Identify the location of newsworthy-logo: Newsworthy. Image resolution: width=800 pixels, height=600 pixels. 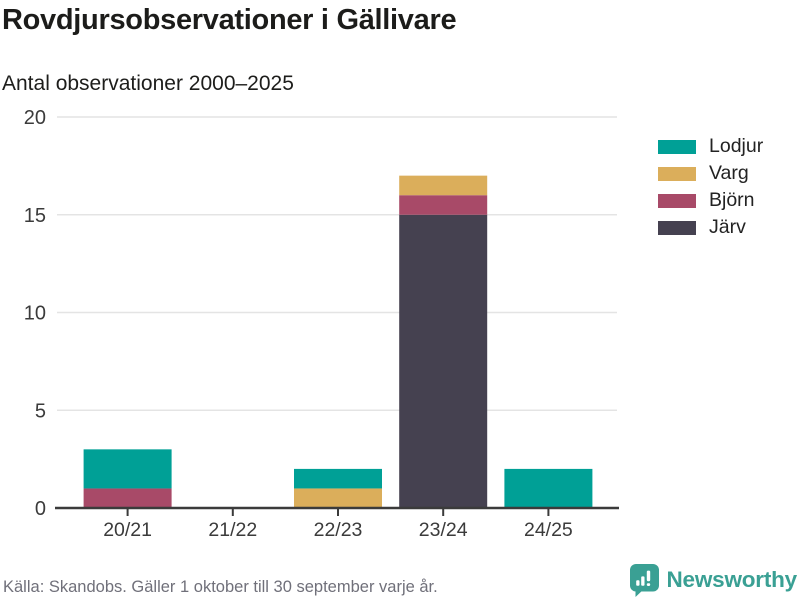
(713, 580).